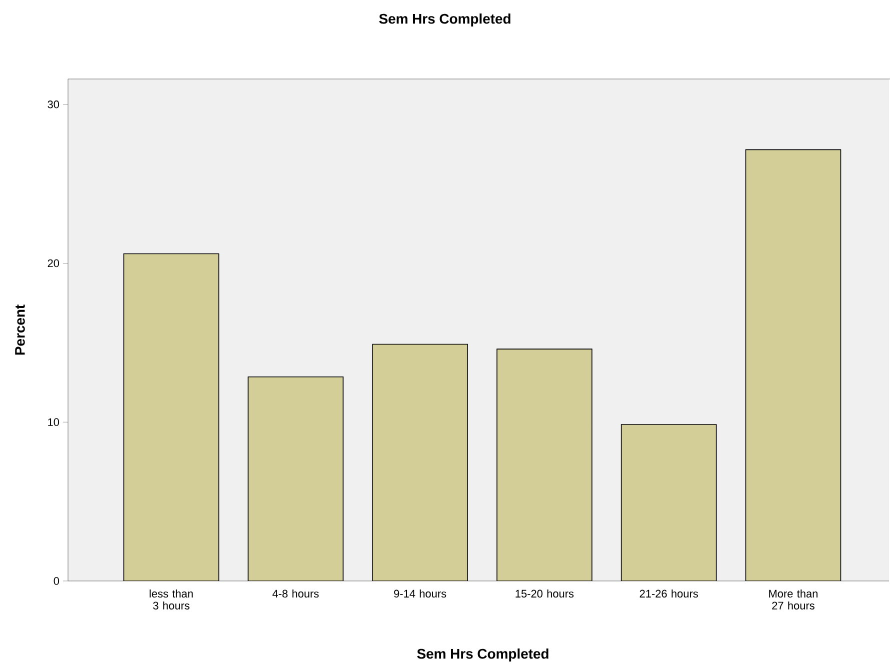 This screenshot has width=890, height=670. I want to click on x-tick-label: More than 27 hours, so click(793, 600).